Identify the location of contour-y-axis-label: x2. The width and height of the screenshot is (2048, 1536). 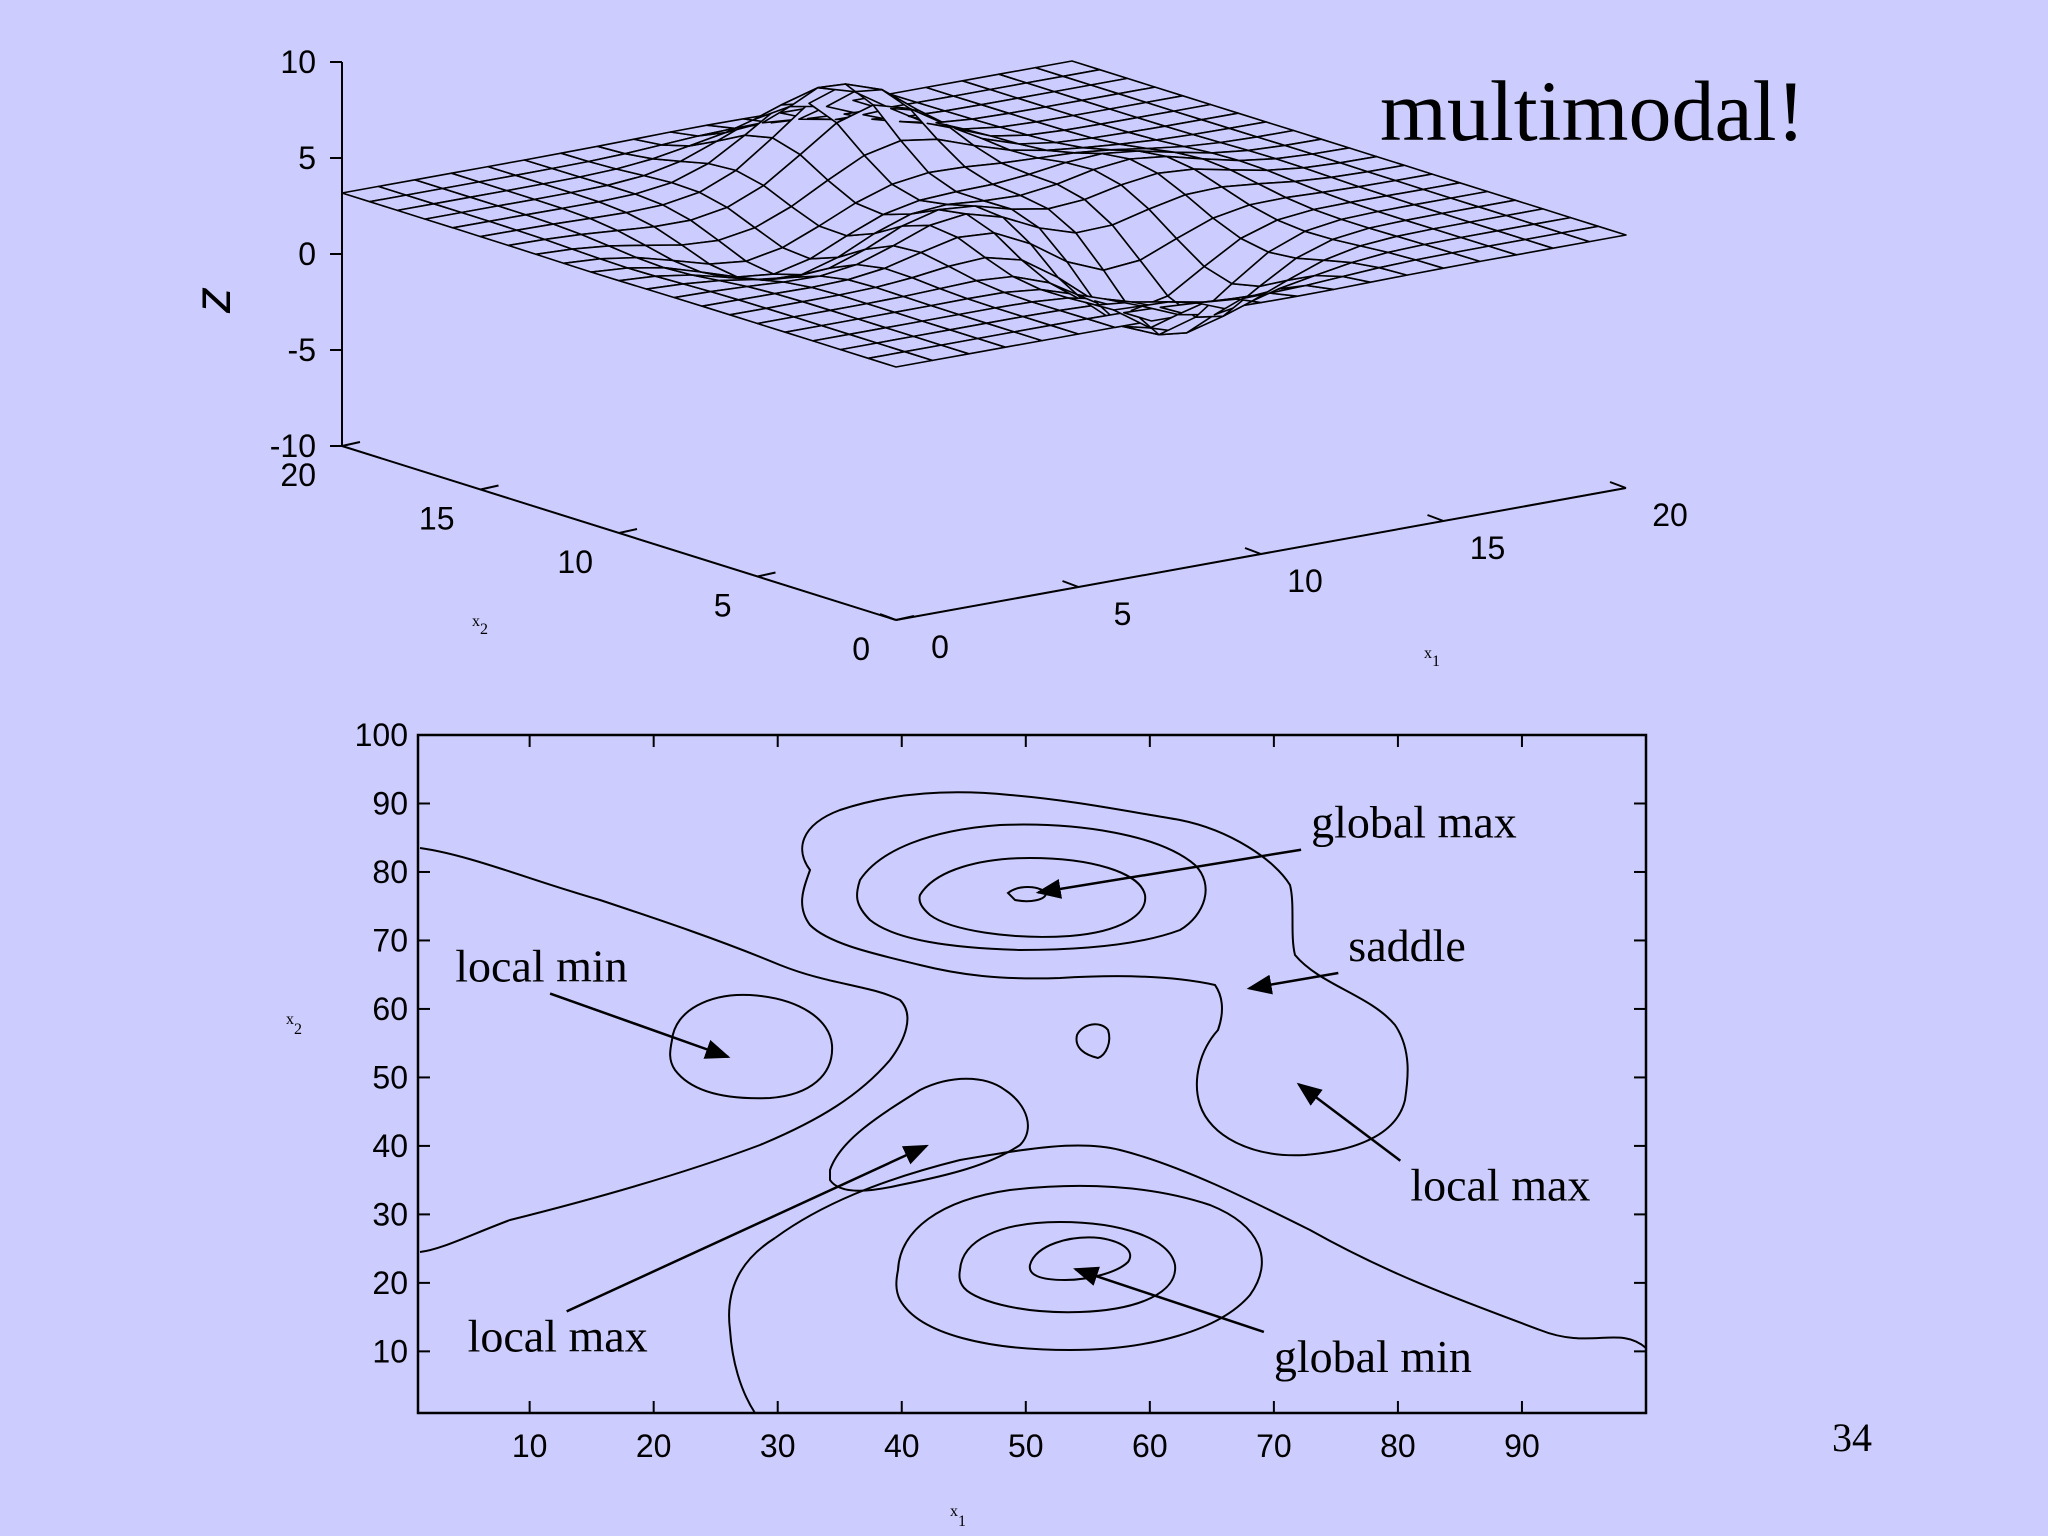
(294, 1024).